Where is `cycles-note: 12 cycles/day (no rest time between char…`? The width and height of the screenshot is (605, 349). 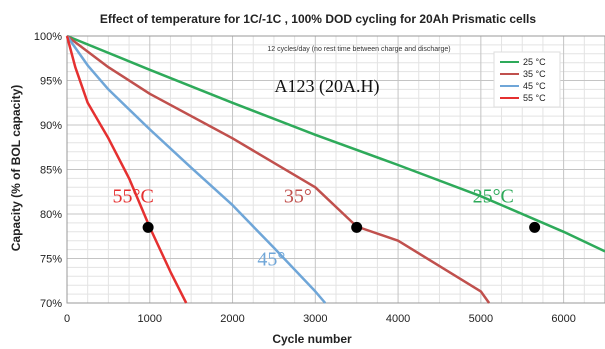 cycles-note: 12 cycles/day (no rest time between char… is located at coordinates (358, 49).